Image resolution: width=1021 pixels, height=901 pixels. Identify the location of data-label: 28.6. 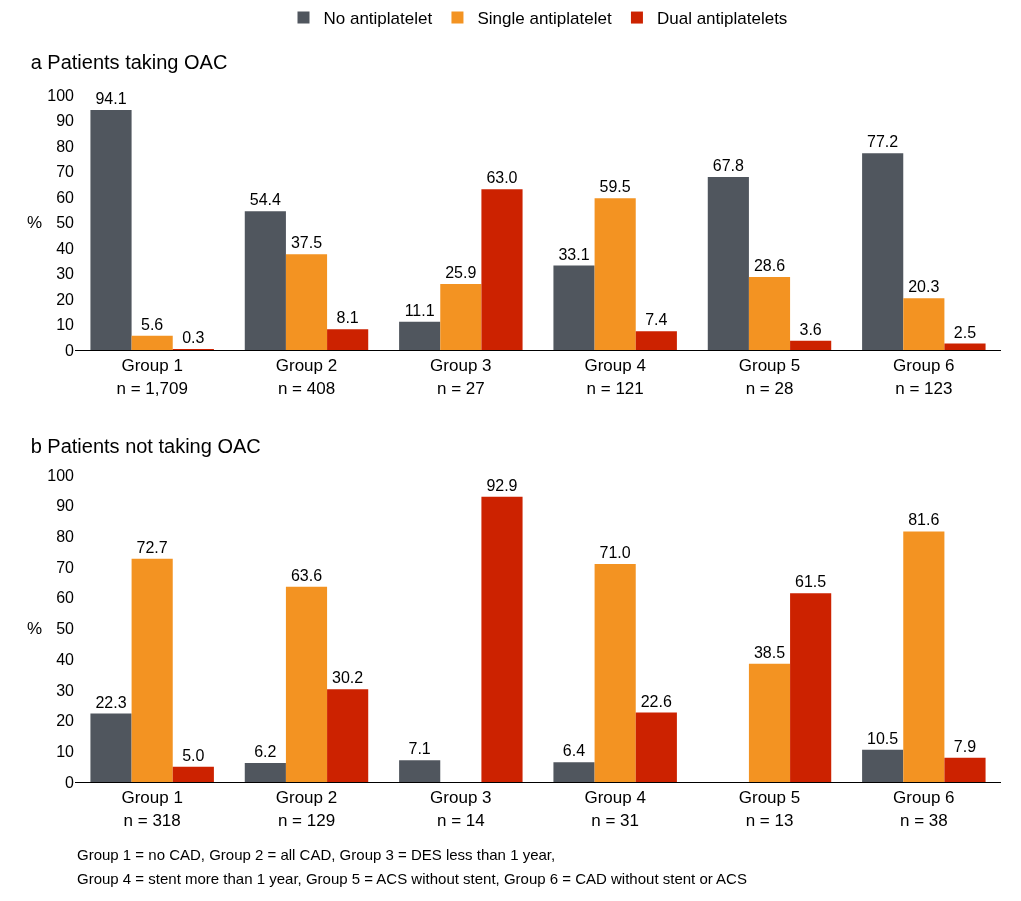
(769, 266).